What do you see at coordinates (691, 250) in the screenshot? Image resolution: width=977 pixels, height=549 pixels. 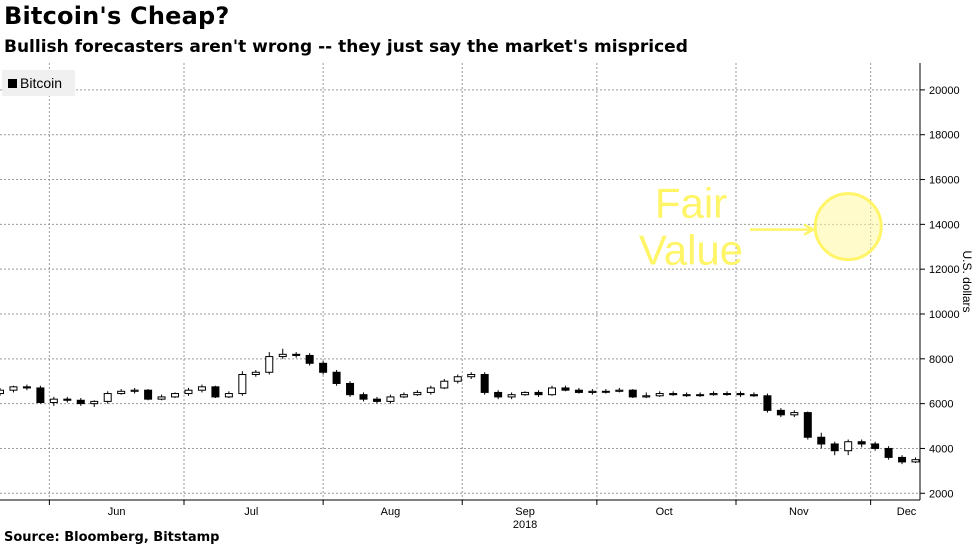 I see `annotation-text-line: Value` at bounding box center [691, 250].